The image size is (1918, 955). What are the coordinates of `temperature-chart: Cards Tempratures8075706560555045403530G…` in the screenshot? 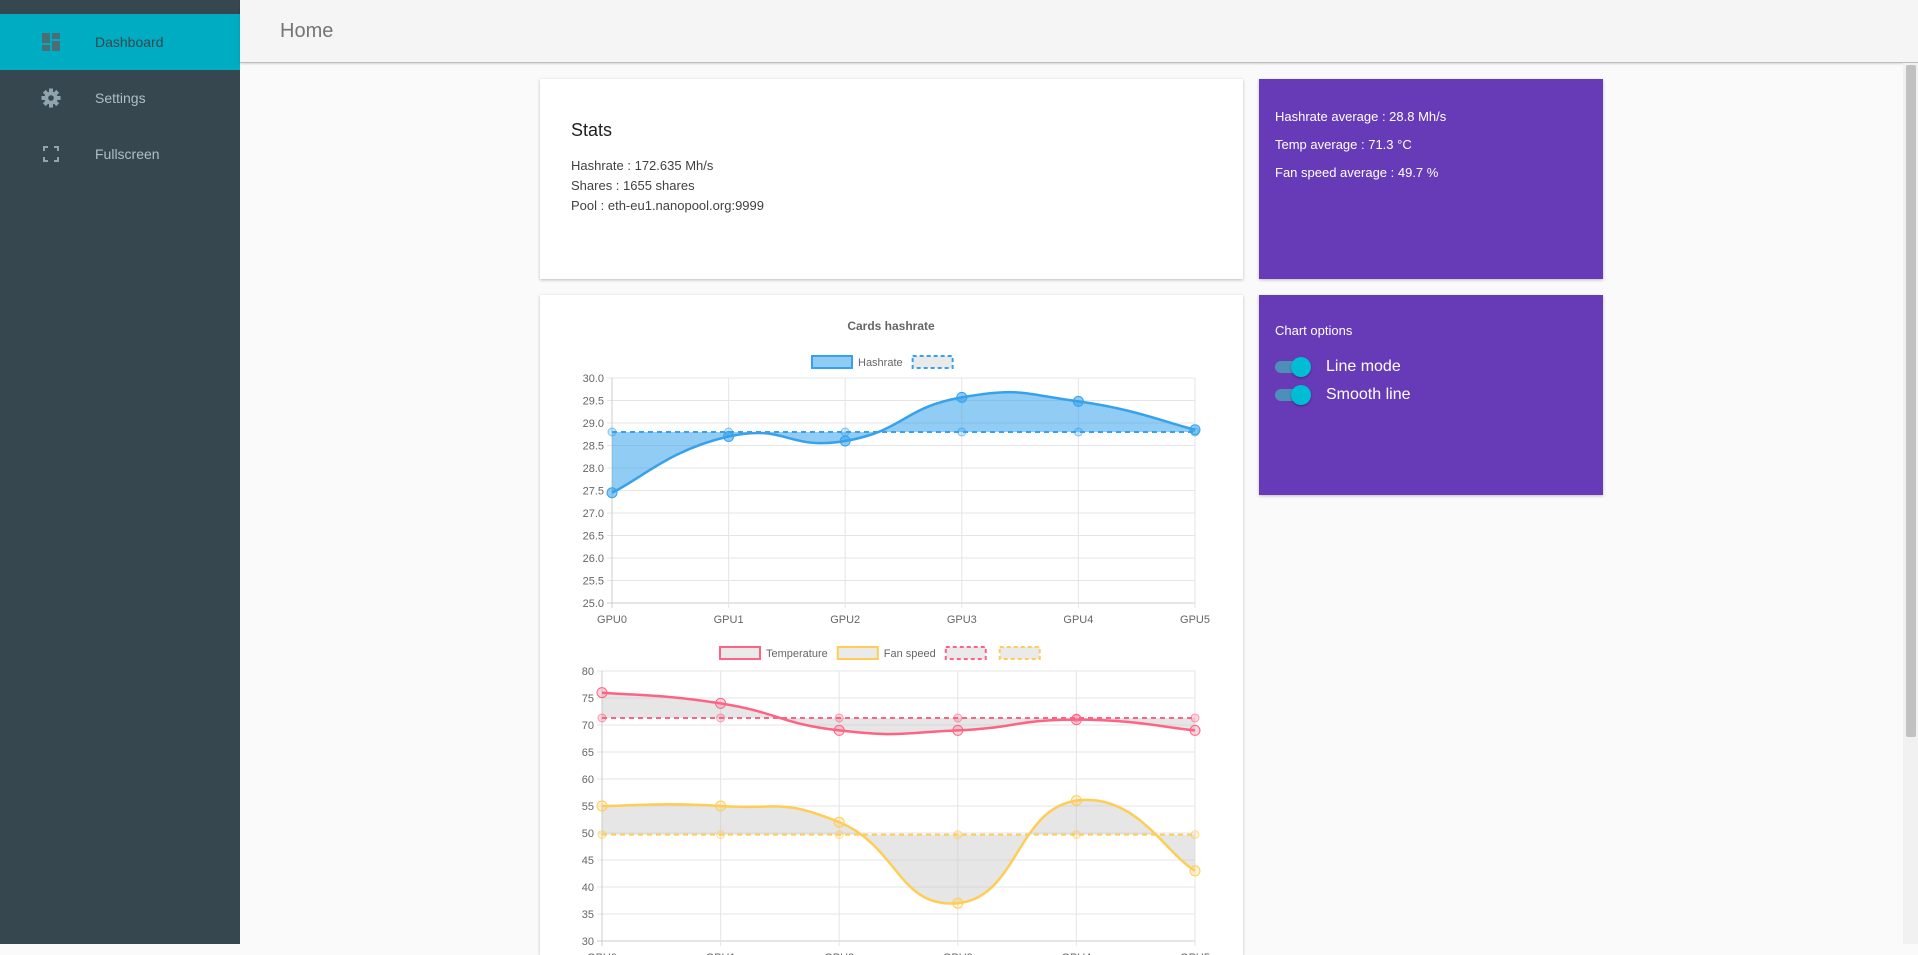 It's located at (896, 800).